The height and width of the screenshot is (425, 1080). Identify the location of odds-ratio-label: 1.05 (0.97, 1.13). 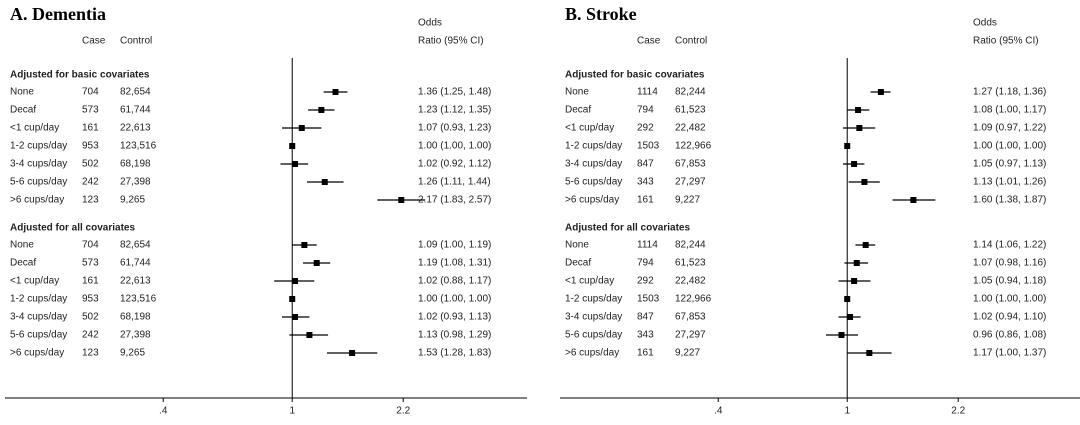
(1009, 164).